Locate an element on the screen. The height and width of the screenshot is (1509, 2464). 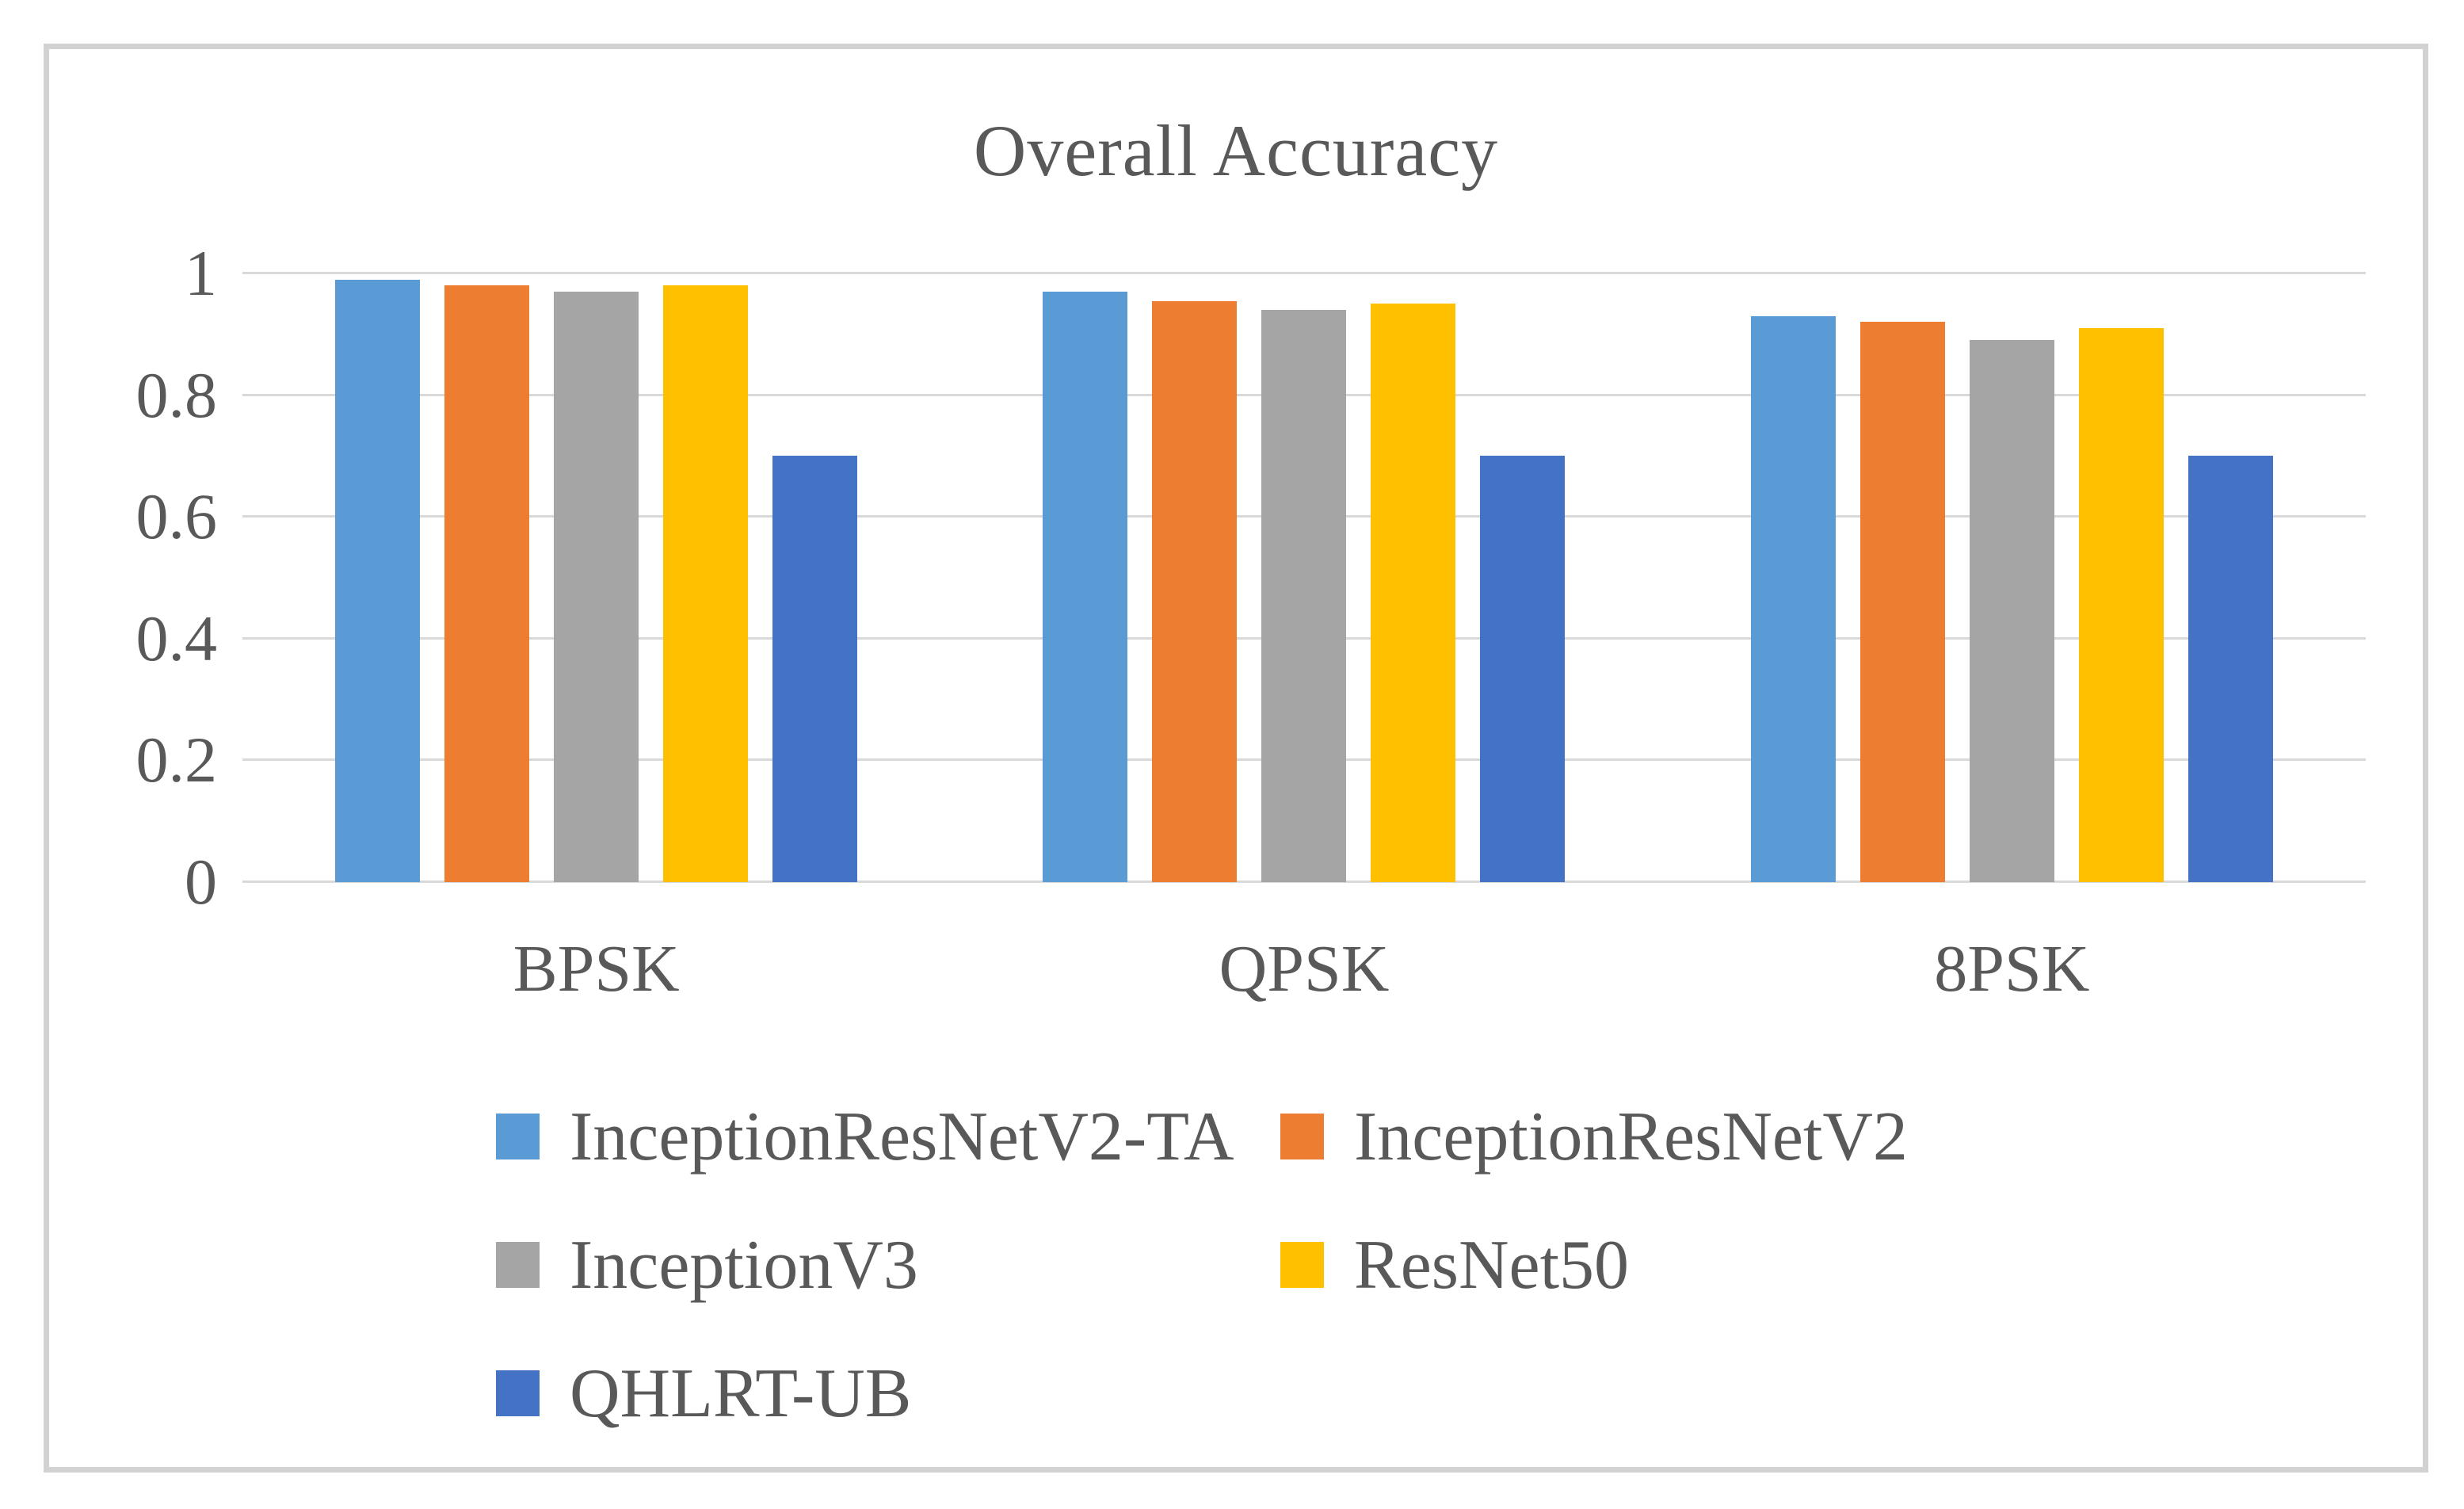
bar-QPSK-QHLRT-UB is located at coordinates (1523, 669).